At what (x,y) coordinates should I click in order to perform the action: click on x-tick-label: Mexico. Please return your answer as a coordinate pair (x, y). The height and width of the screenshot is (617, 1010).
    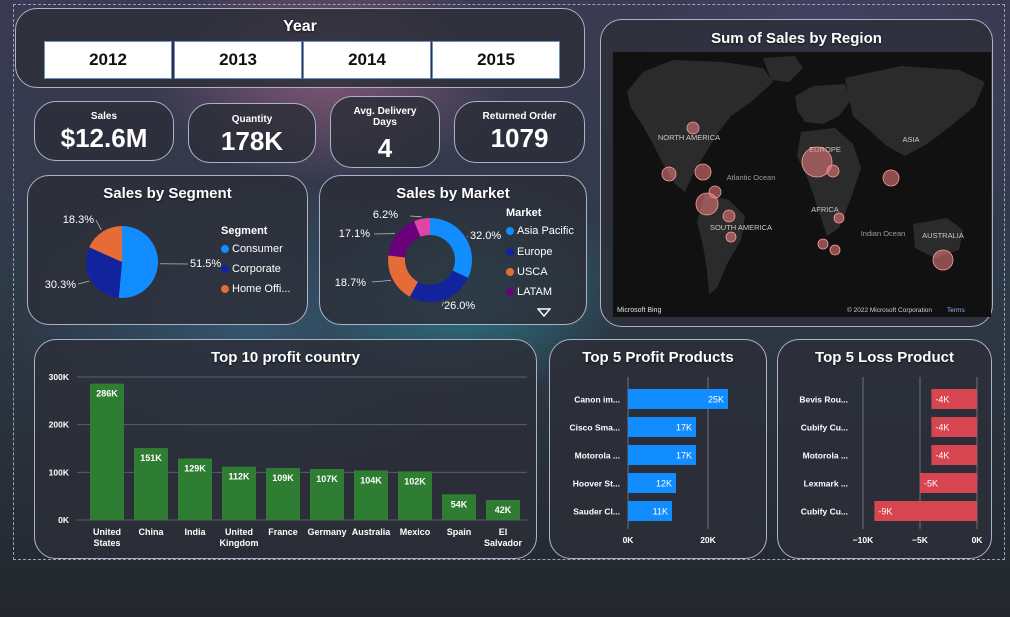
    Looking at the image, I should click on (415, 532).